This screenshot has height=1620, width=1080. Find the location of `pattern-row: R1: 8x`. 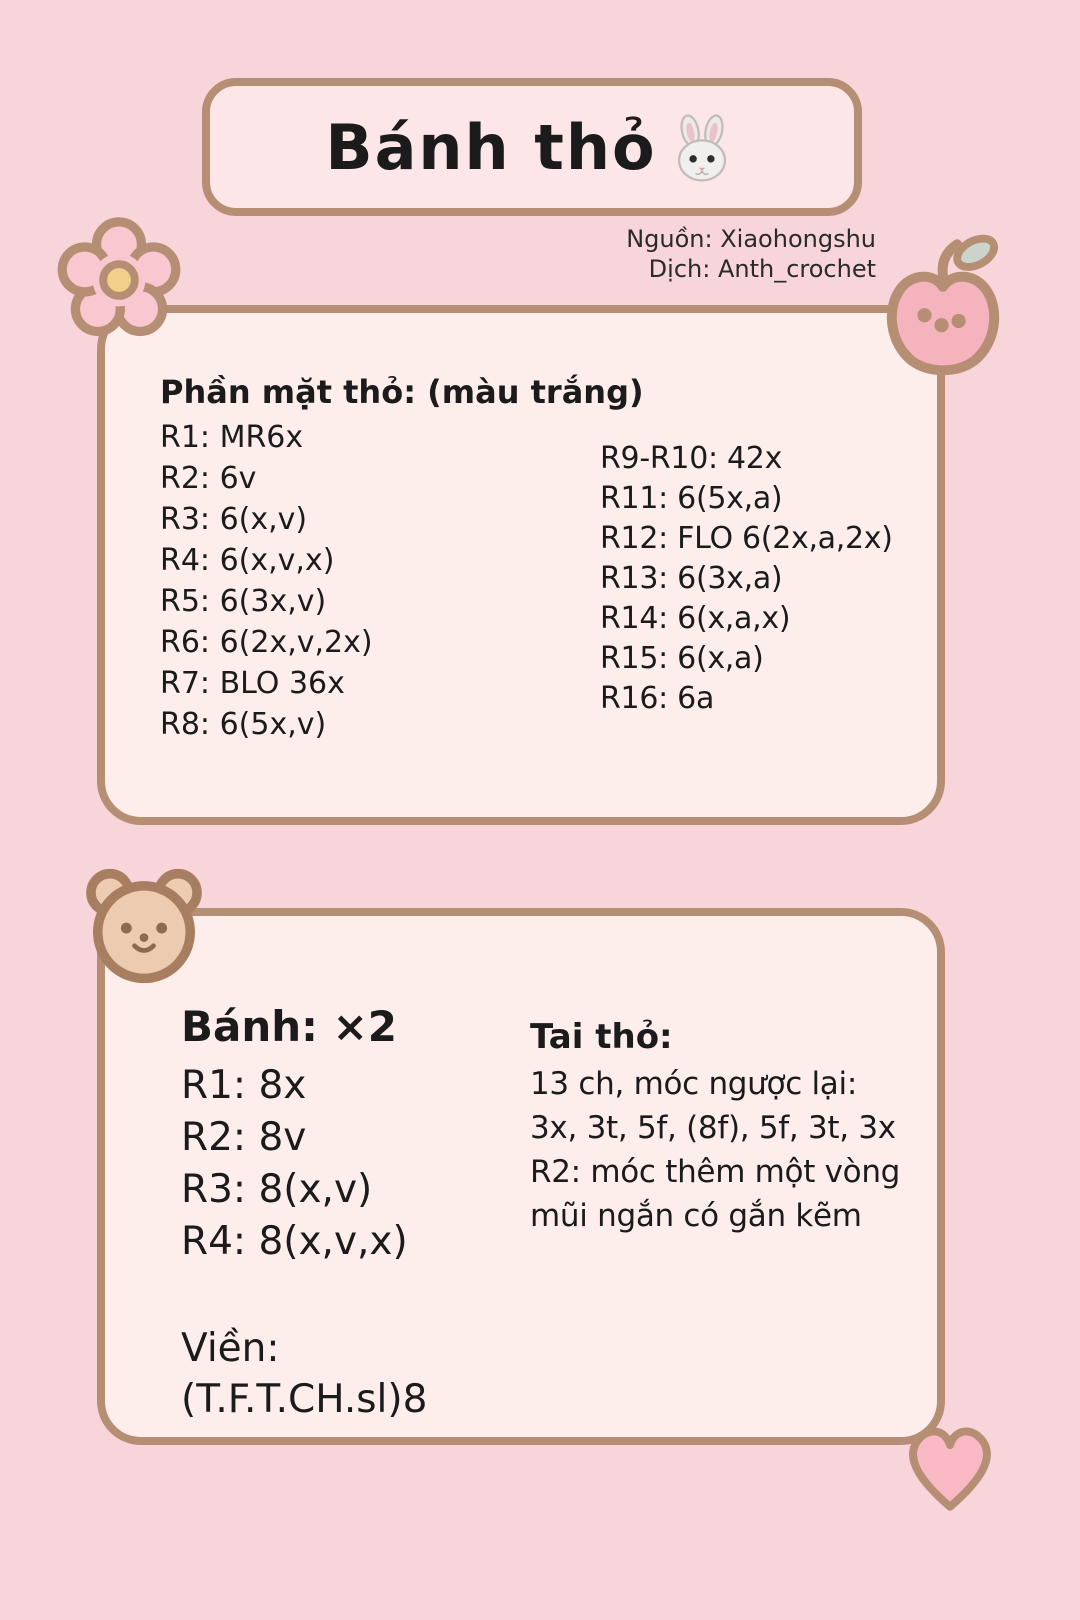

pattern-row: R1: 8x is located at coordinates (244, 1085).